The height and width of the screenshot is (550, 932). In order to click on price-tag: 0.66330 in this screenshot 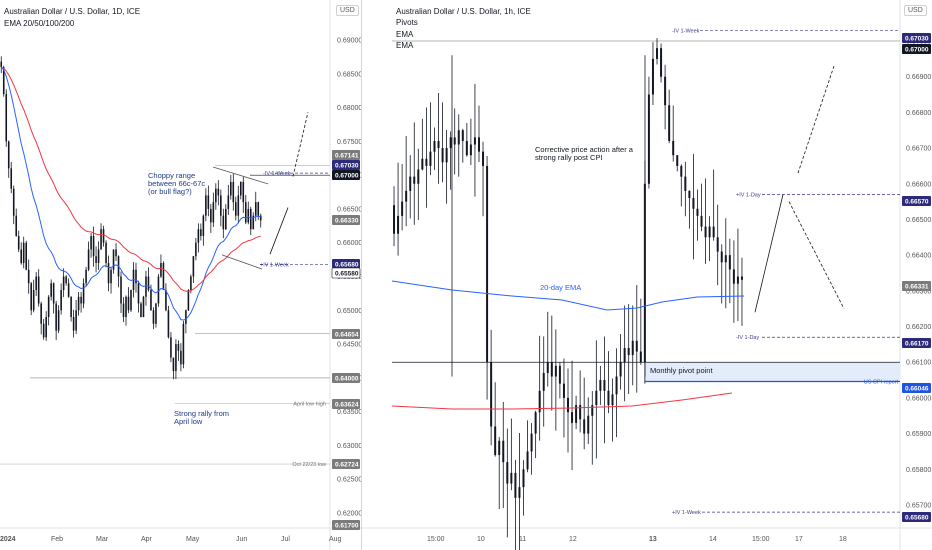, I will do `click(346, 220)`.